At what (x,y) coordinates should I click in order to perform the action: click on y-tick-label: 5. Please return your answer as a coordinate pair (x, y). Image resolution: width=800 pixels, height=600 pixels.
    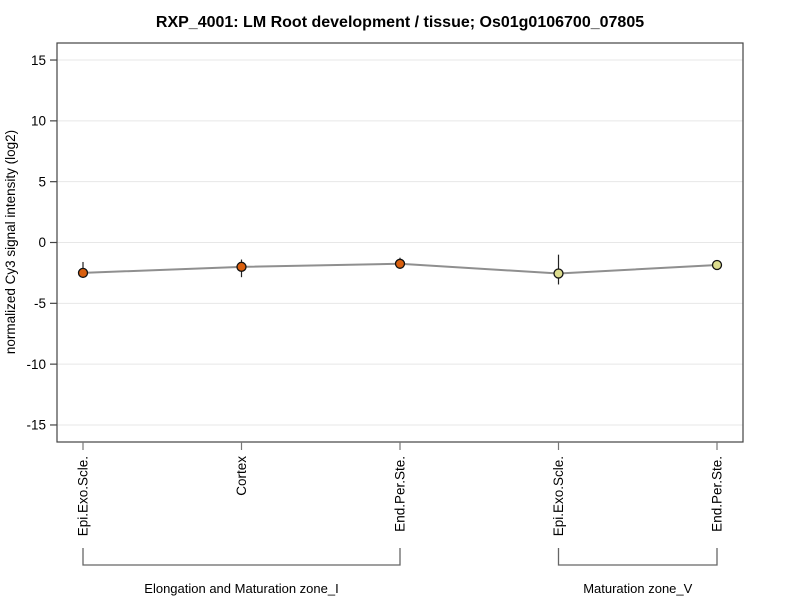
    Looking at the image, I should click on (42, 181).